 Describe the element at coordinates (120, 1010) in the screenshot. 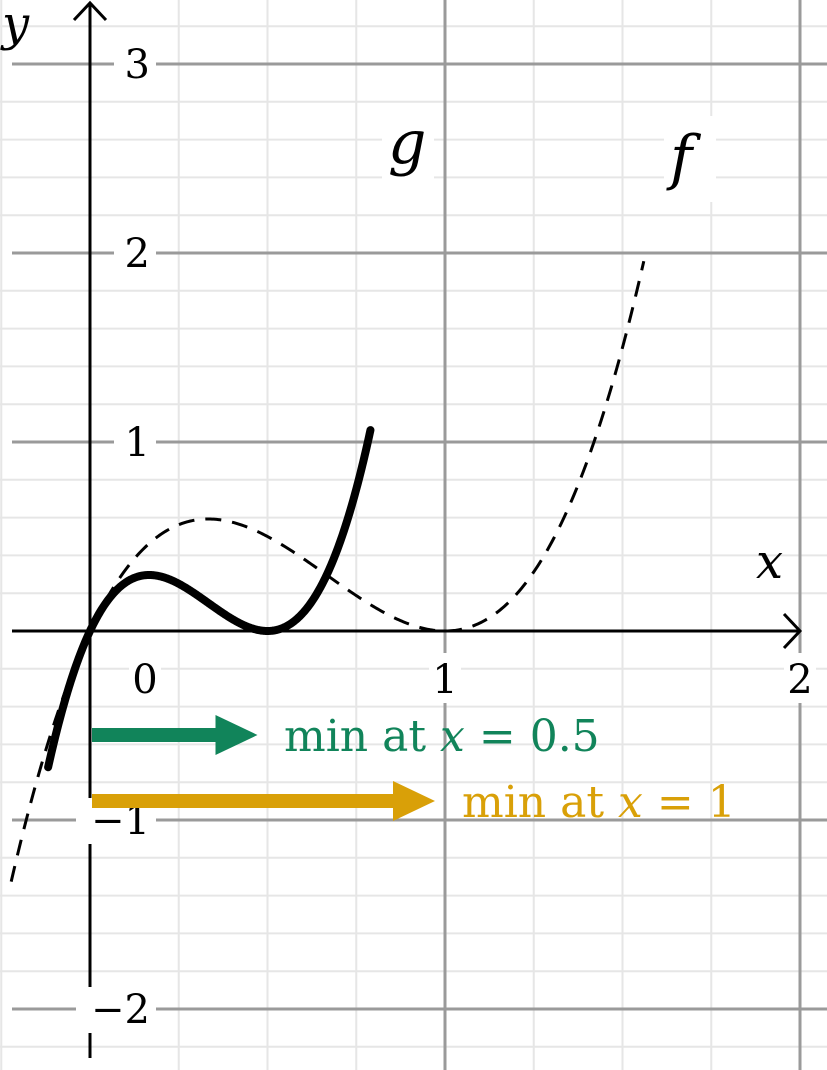

I see `y-tick-label: −2` at that location.